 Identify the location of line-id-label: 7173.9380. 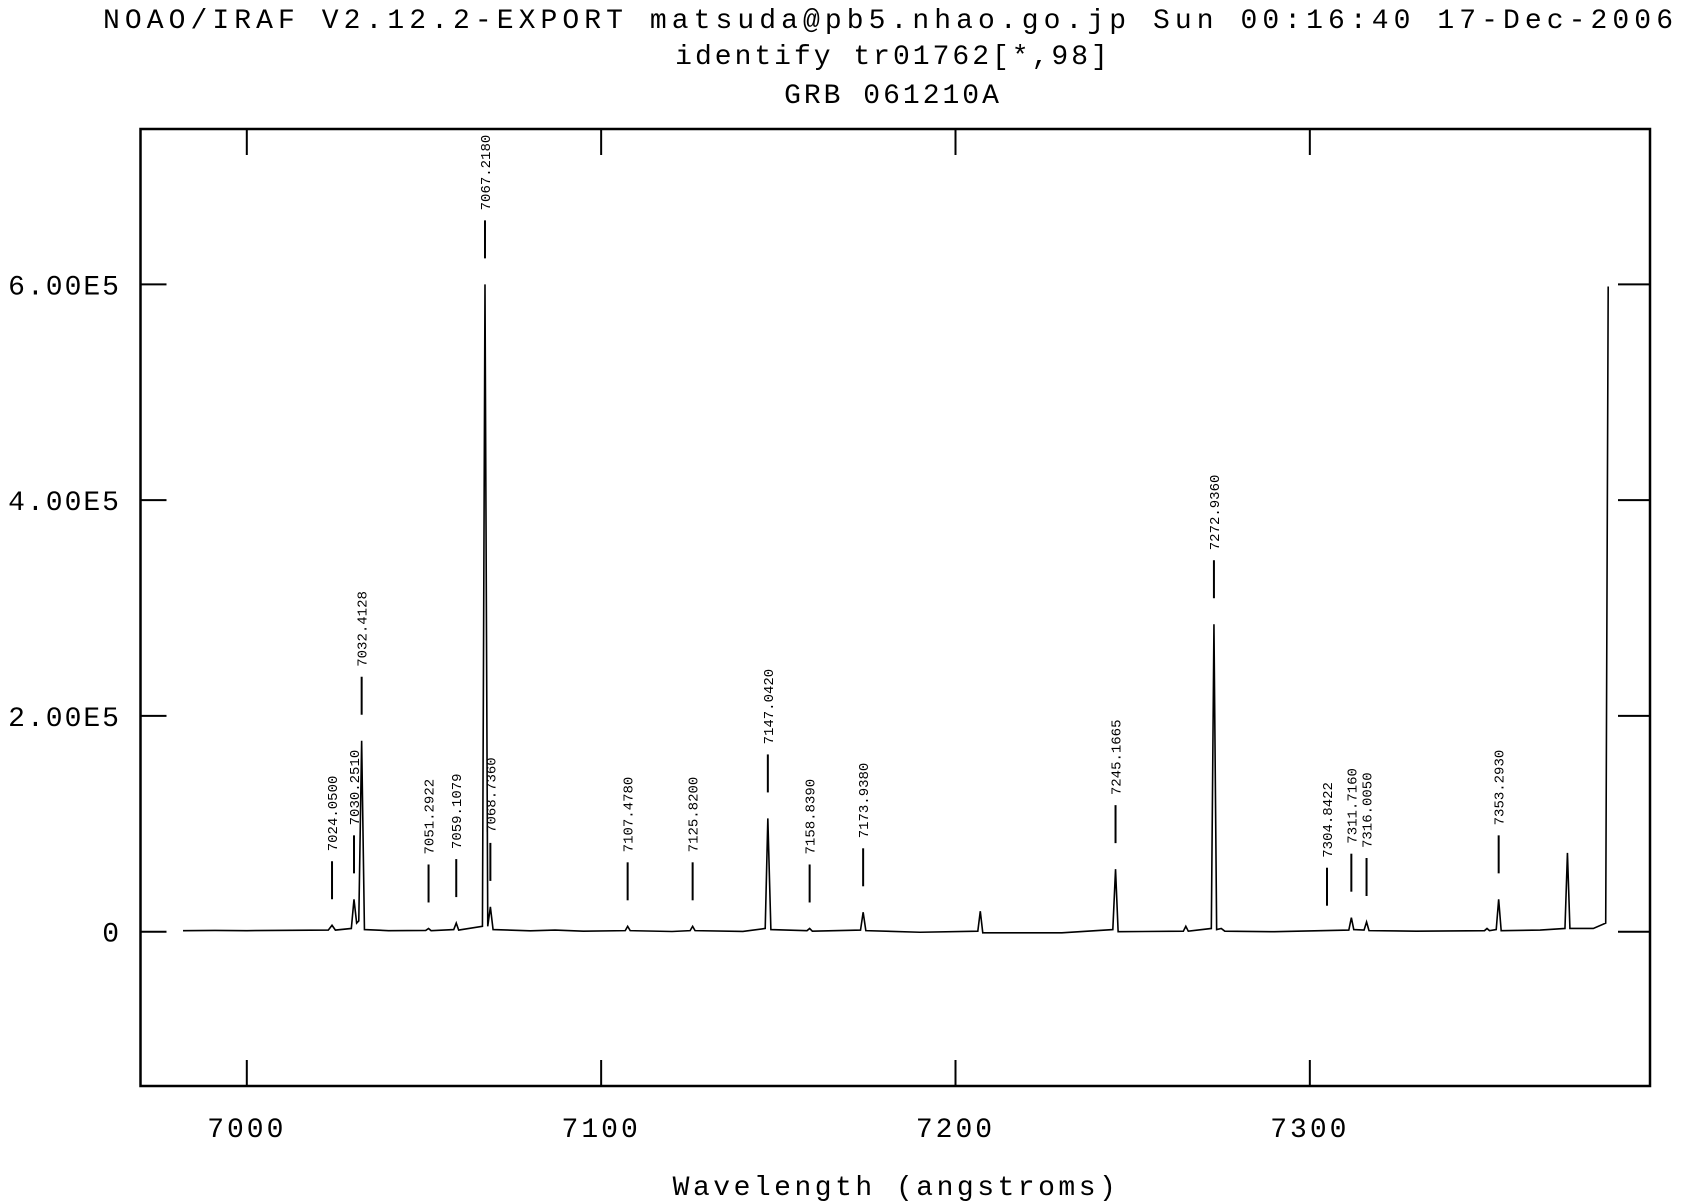
(865, 801).